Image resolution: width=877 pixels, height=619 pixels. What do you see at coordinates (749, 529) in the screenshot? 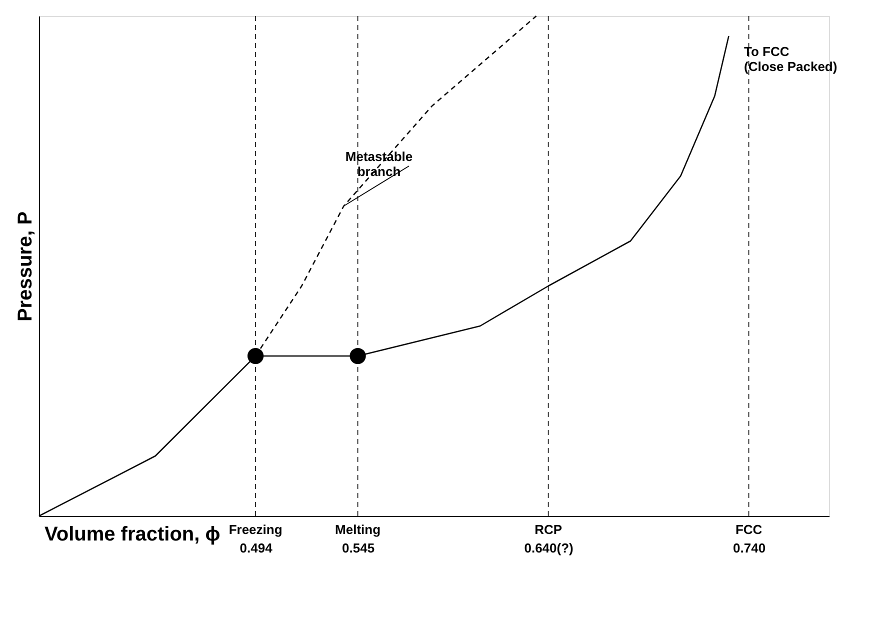
I see `annotation: FCC` at bounding box center [749, 529].